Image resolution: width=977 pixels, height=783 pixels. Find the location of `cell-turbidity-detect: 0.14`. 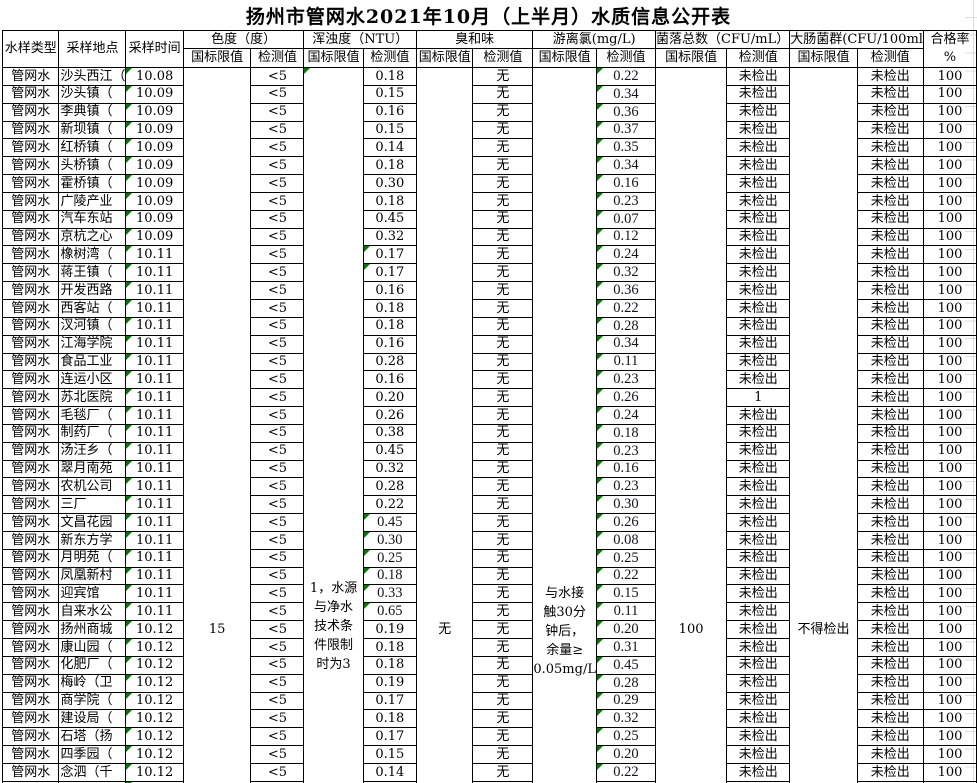

cell-turbidity-detect: 0.14 is located at coordinates (390, 772).